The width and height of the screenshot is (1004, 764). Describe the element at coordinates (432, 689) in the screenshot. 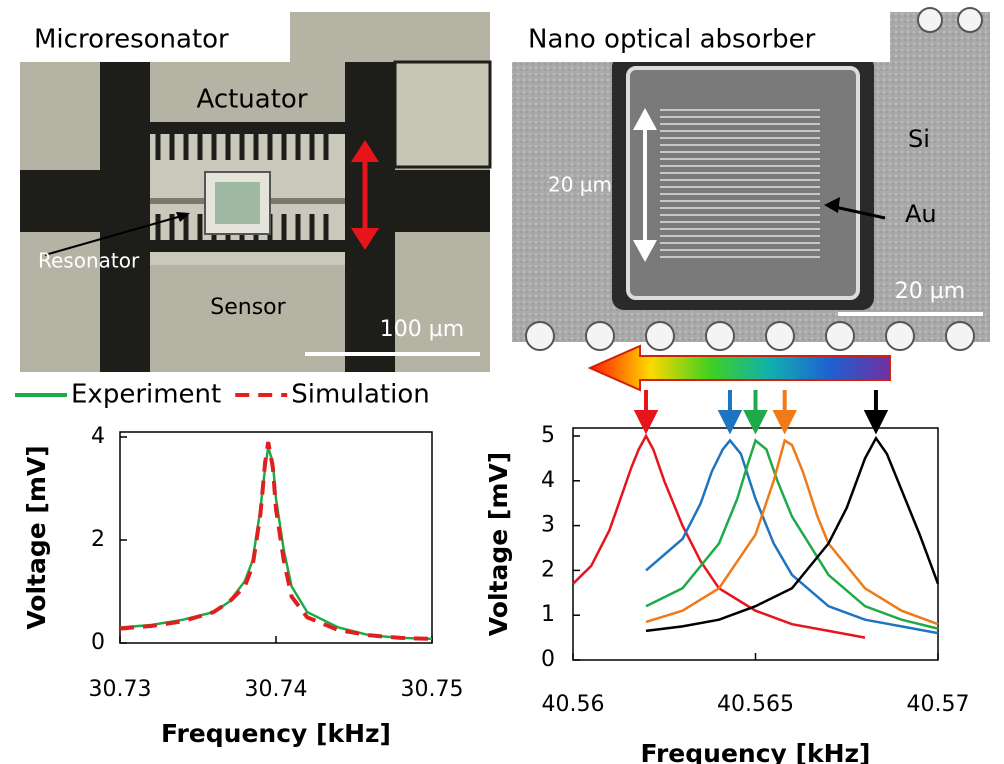

I see `x-tick-label: 30.75` at that location.